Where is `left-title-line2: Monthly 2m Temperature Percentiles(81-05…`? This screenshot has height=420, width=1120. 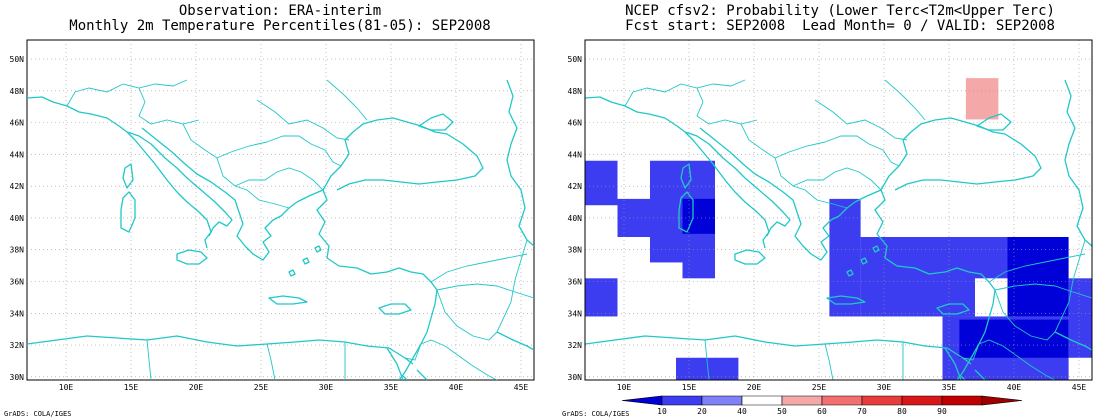 left-title-line2: Monthly 2m Temperature Percentiles(81-05… is located at coordinates (280, 26).